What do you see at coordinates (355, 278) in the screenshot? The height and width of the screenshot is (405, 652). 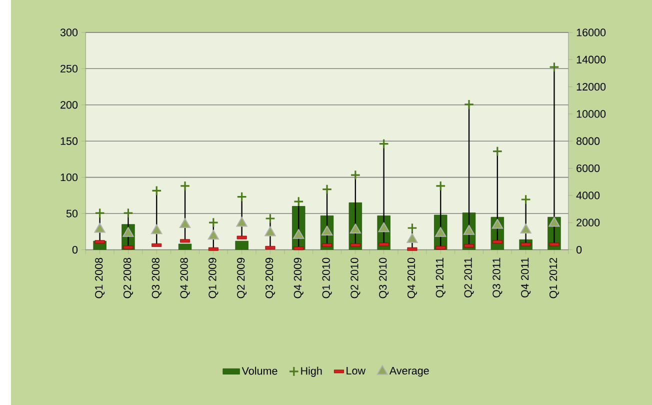 I see `x-tick-label: Q2 2010` at bounding box center [355, 278].